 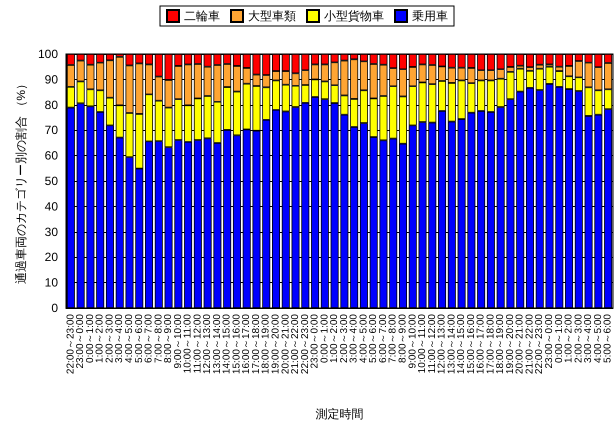 I want to click on x-axis-title: 測定時間, so click(x=340, y=414).